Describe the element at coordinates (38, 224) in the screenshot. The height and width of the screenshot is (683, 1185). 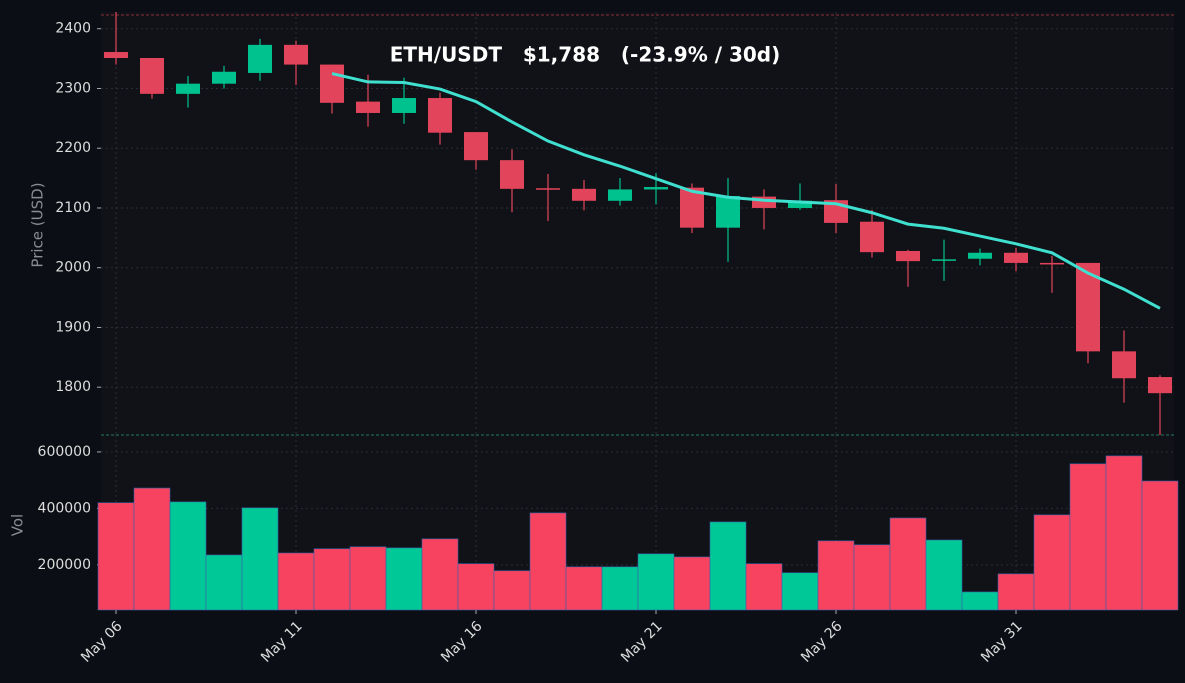
I see `y-axis-label: Price (USD)` at that location.